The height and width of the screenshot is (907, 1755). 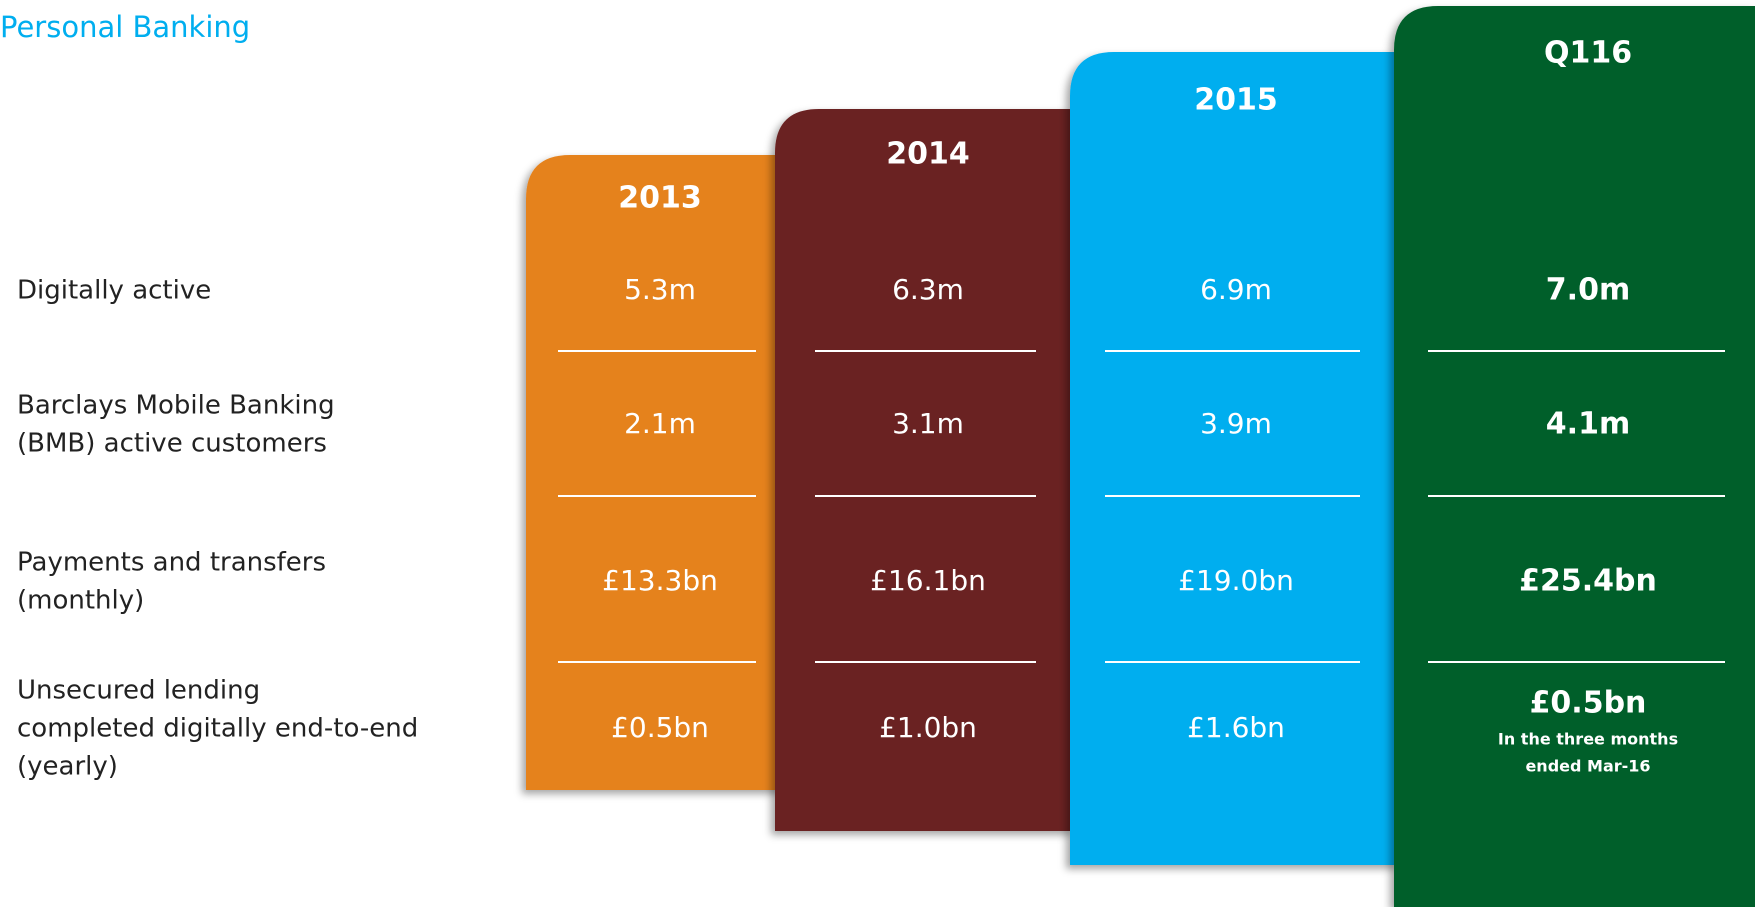 I want to click on row-label: Barclays Mobile Banking, so click(x=176, y=406).